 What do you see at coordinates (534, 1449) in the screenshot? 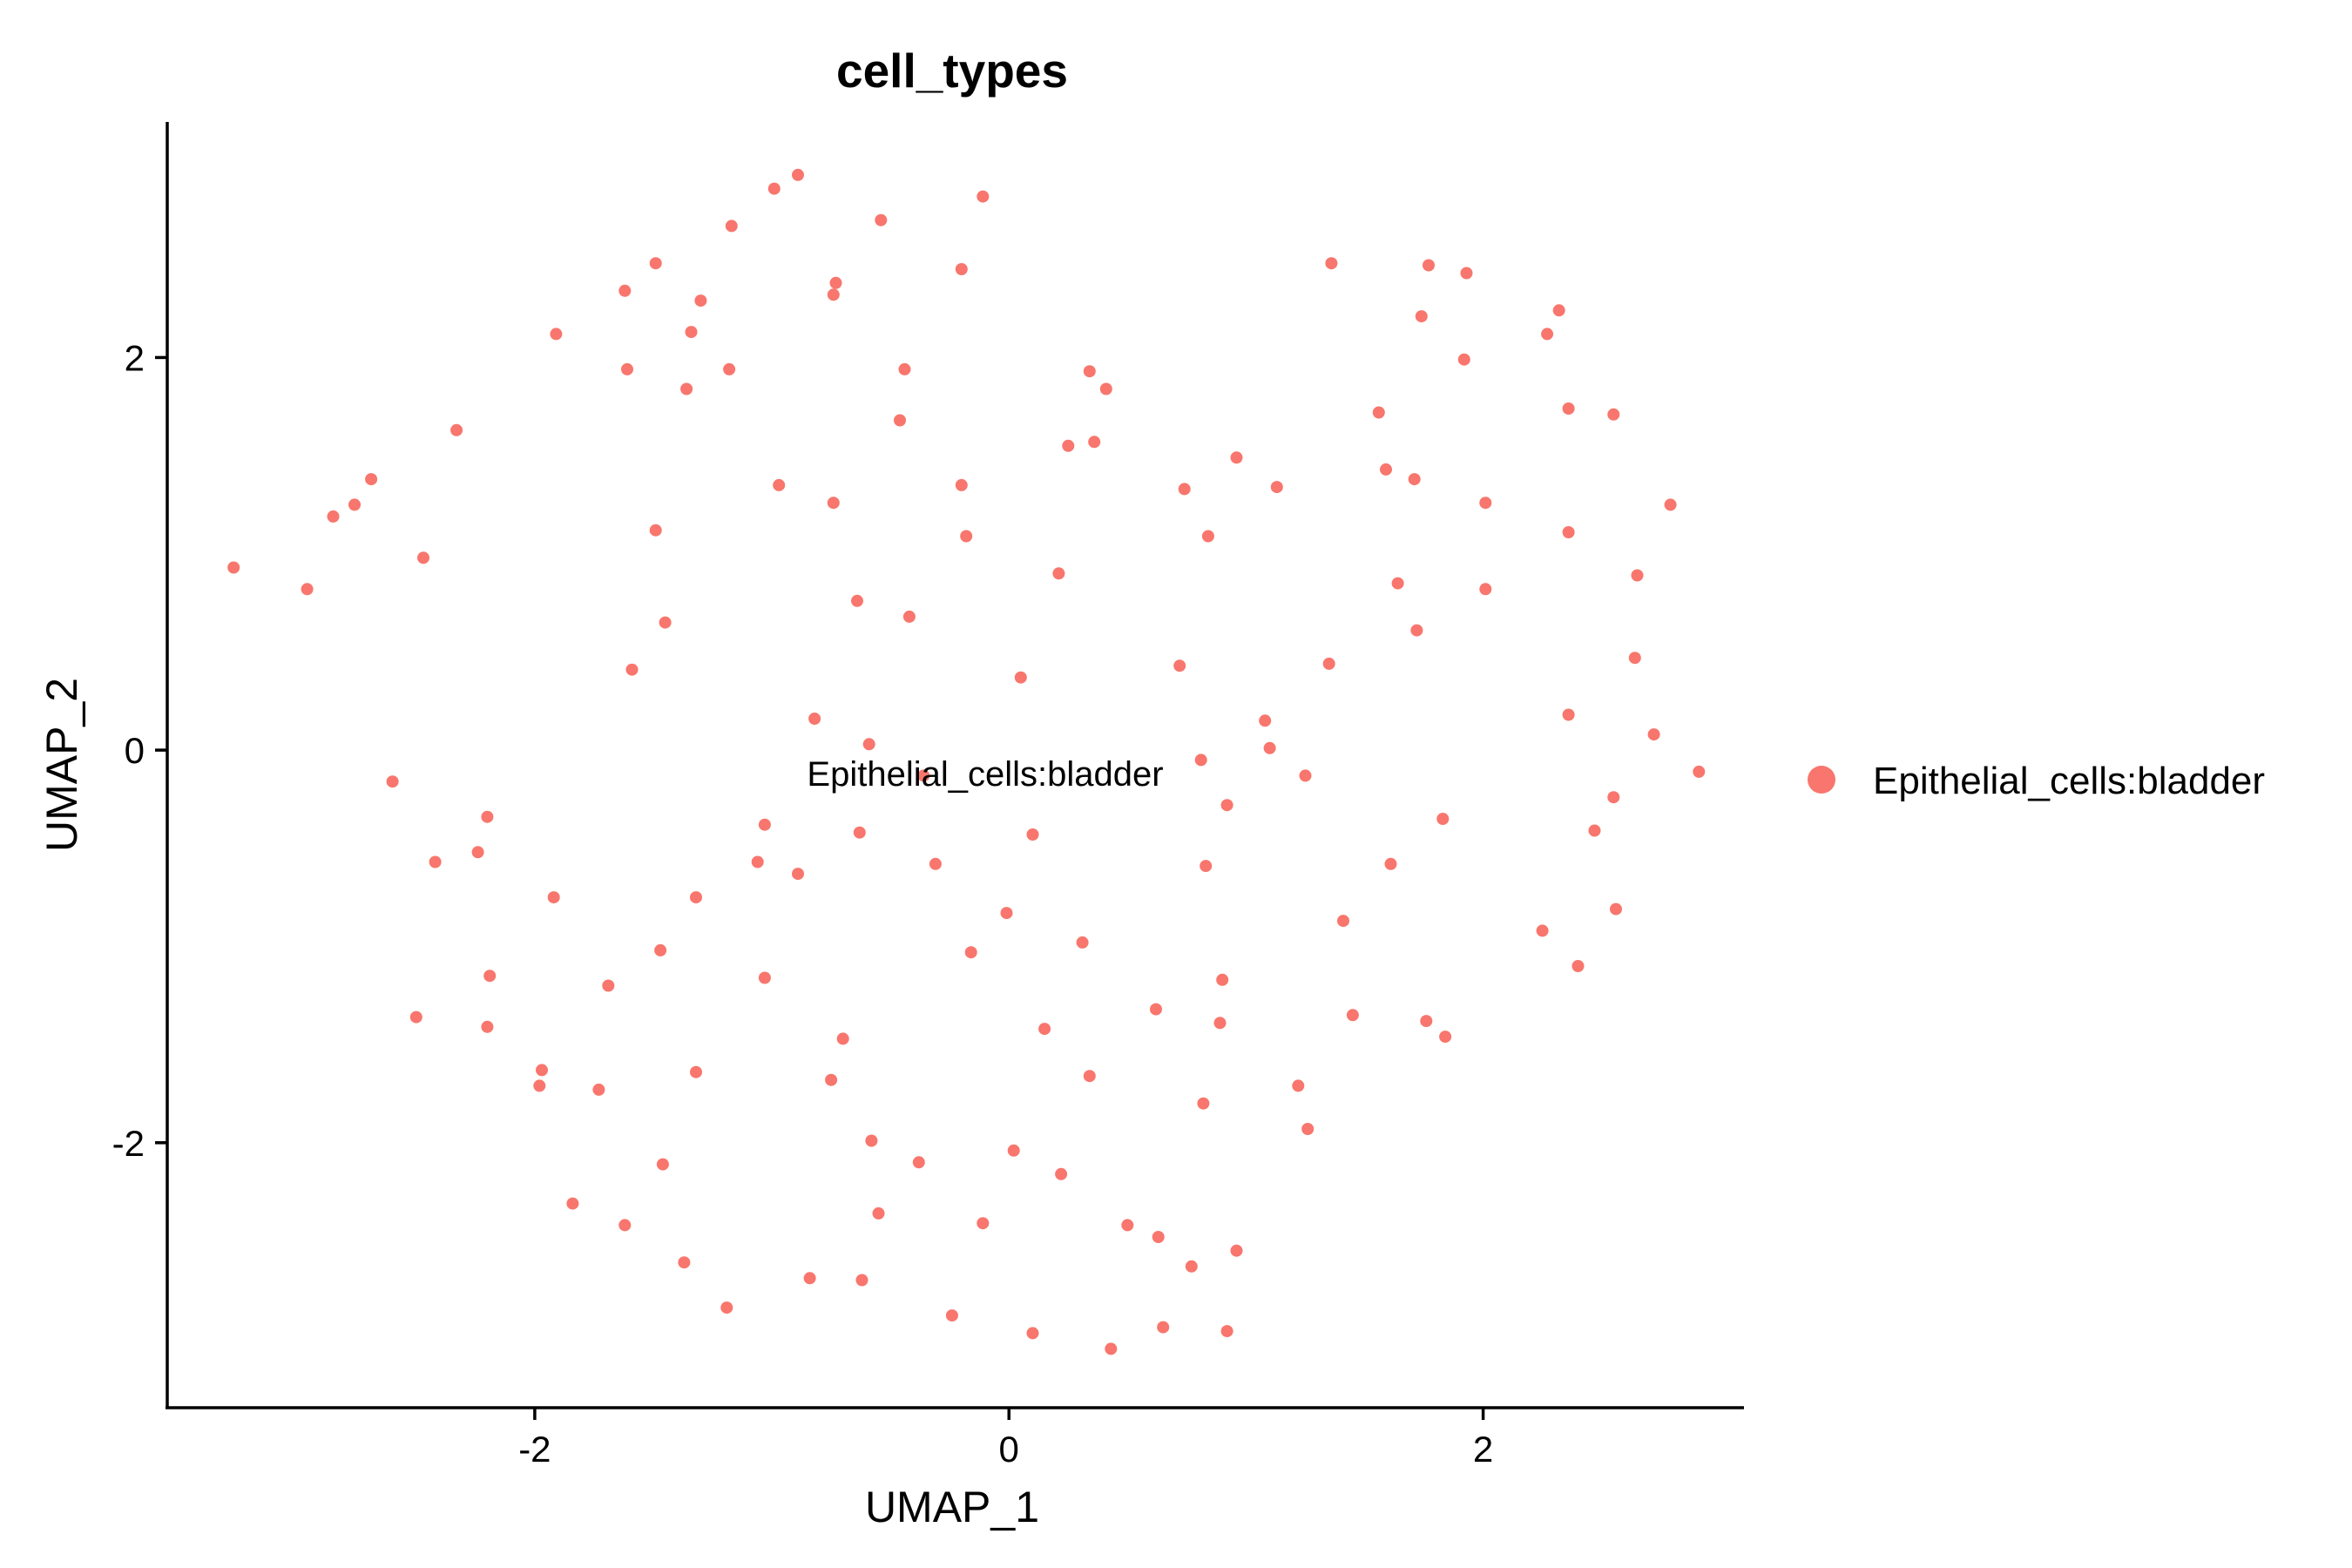
I see `x-tick-label: -2` at bounding box center [534, 1449].